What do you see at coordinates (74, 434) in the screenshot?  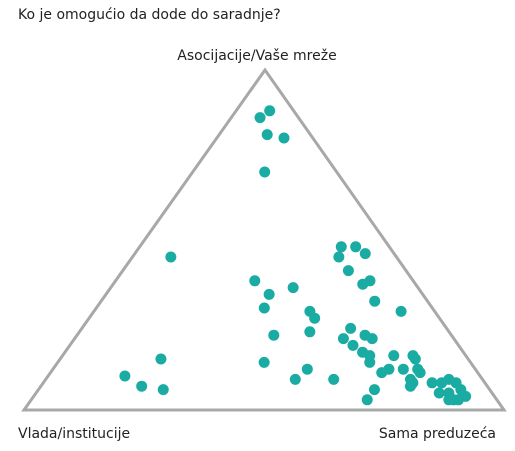 I see `corner-label-left: Vlada/institucije` at bounding box center [74, 434].